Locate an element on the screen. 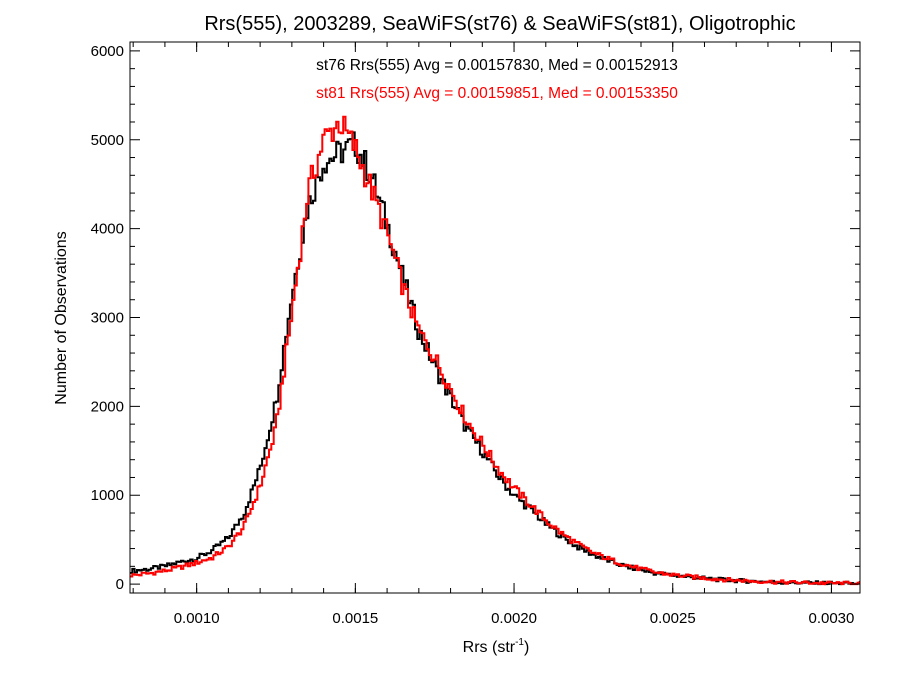 The image size is (900, 675). x-axis-label-tail: ) is located at coordinates (526, 647).